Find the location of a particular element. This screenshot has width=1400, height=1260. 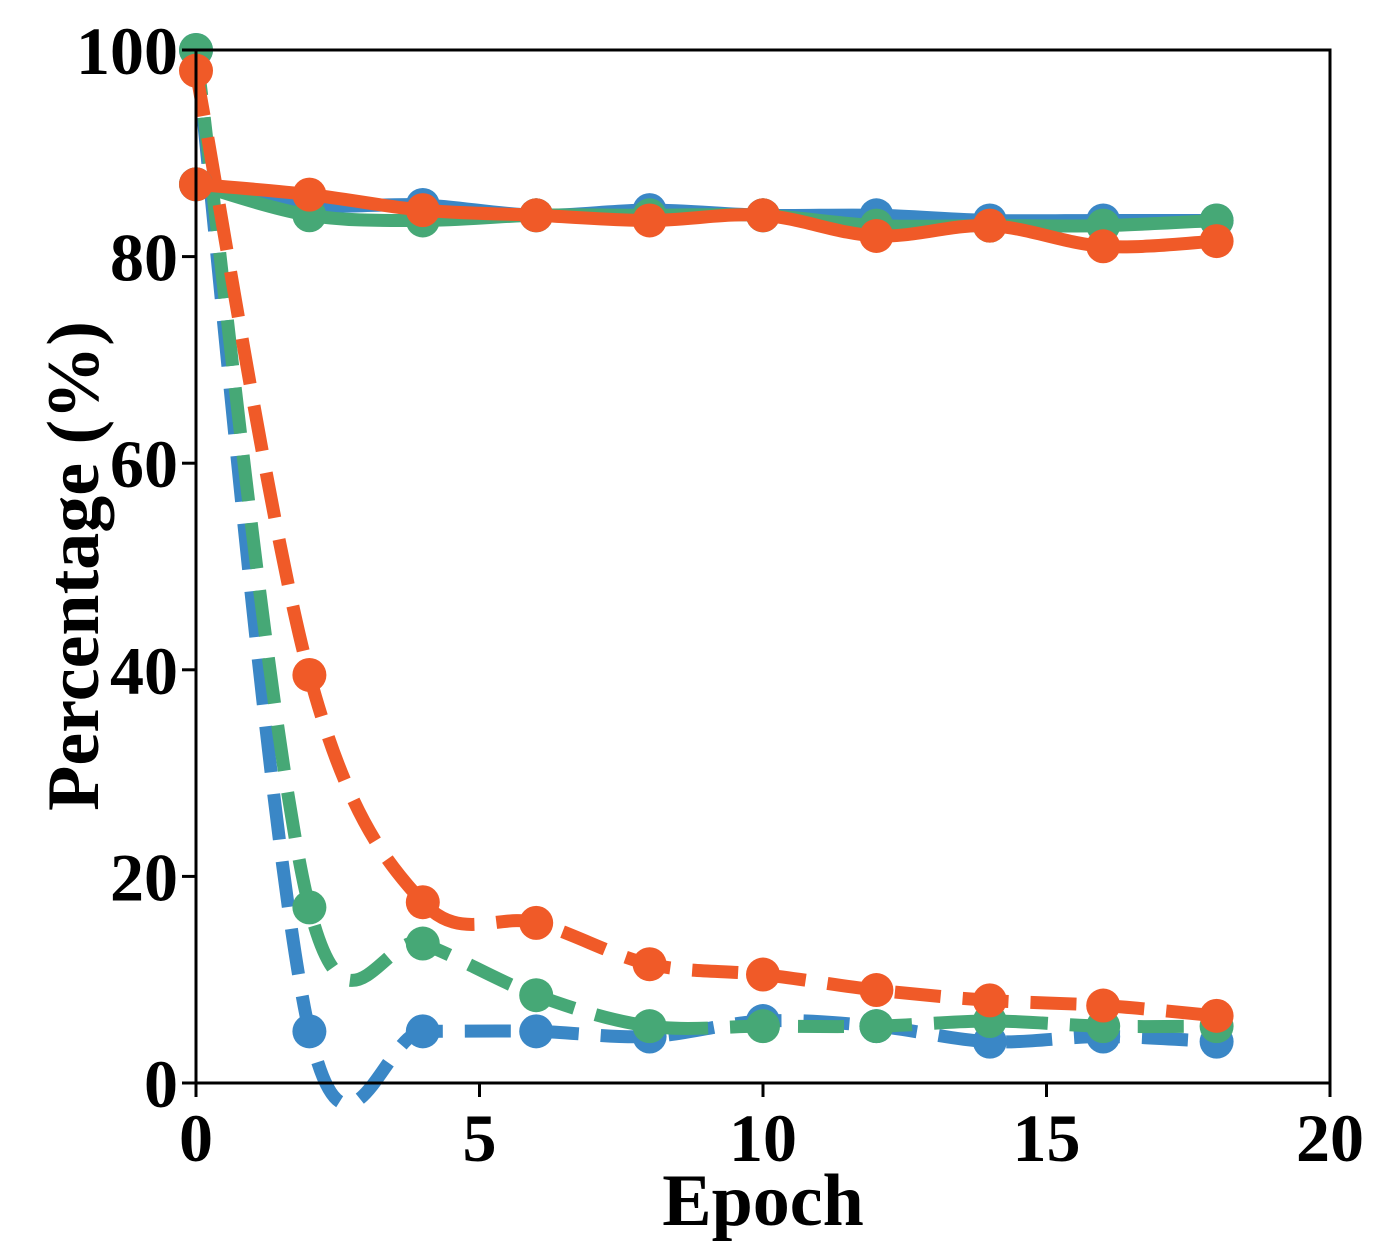

y-tick-label: 60 is located at coordinates (144, 464).